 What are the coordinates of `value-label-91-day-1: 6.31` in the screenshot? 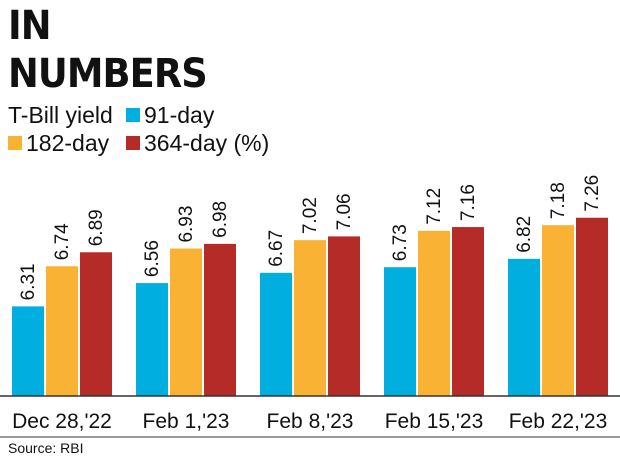 It's located at (28, 281).